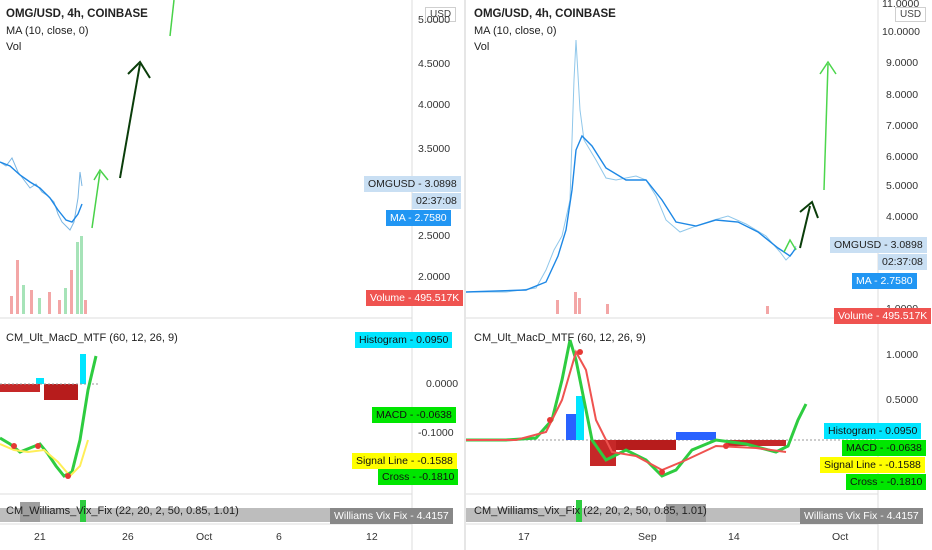  Describe the element at coordinates (647, 537) in the screenshot. I see `right-time-tick: Sep` at that location.